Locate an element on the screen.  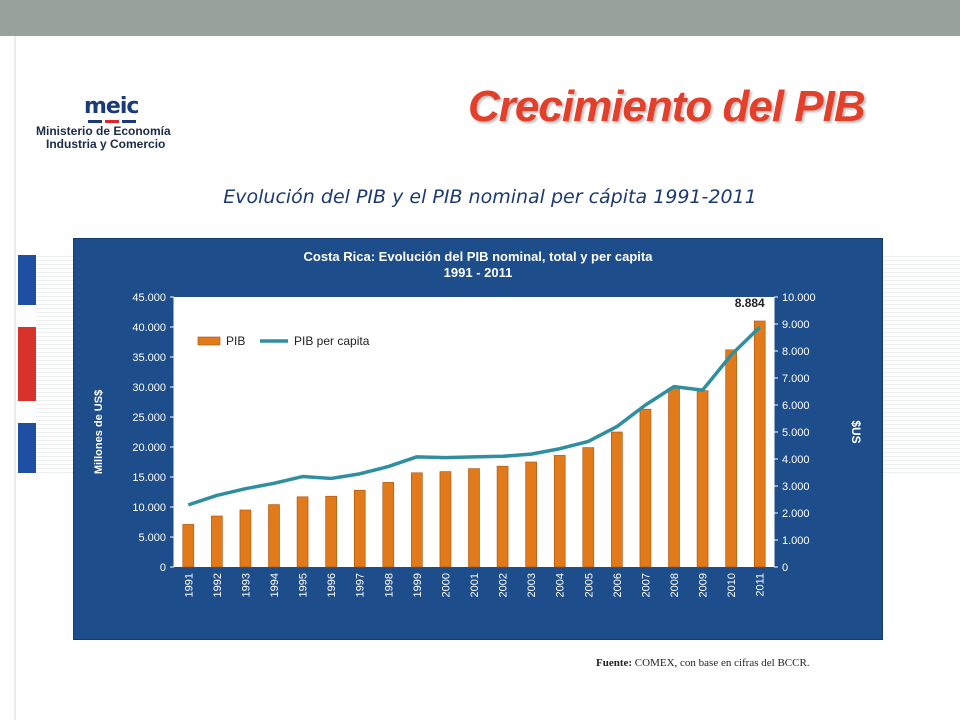
x-tick-label: 1993 is located at coordinates (246, 585).